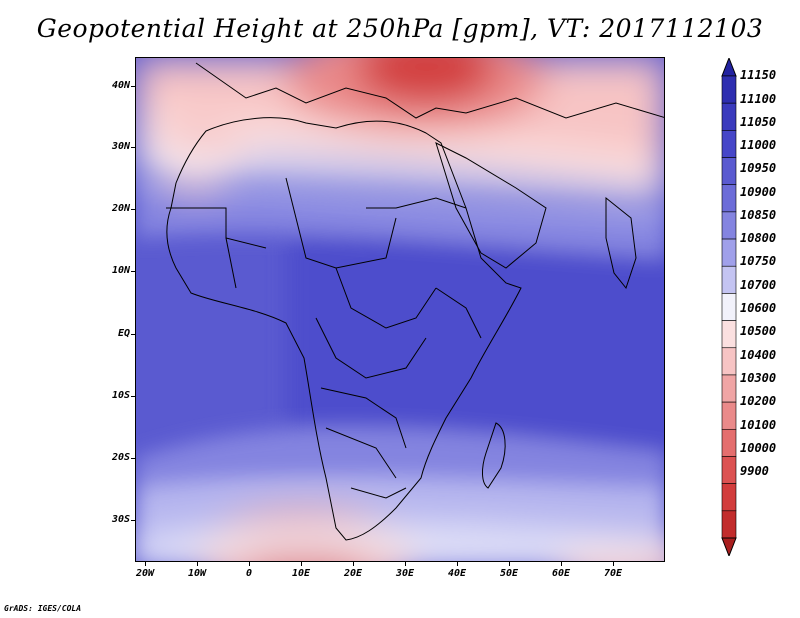 The image size is (800, 618). Describe the element at coordinates (120, 395) in the screenshot. I see `lat-label-10s: 10S` at that location.